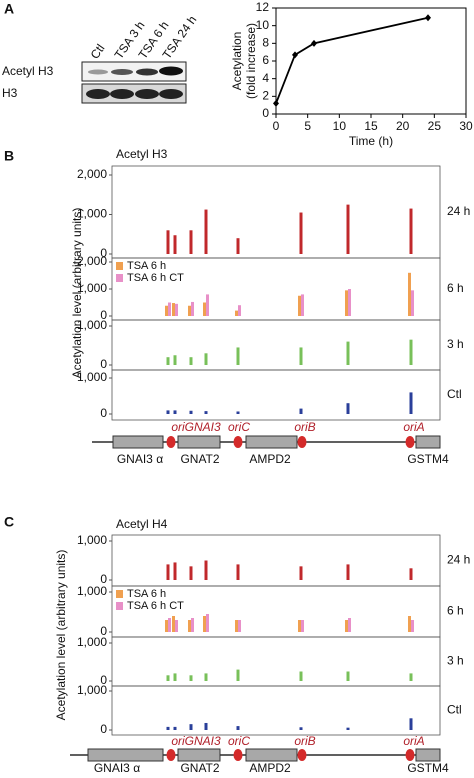 This screenshot has height=778, width=474. Describe the element at coordinates (304, 427) in the screenshot. I see `origin-label: oriB` at that location.